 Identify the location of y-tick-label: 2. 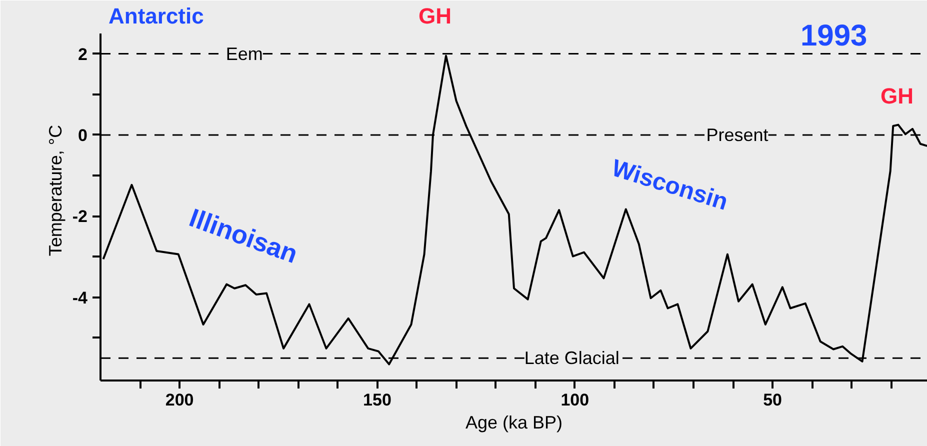
(83, 54).